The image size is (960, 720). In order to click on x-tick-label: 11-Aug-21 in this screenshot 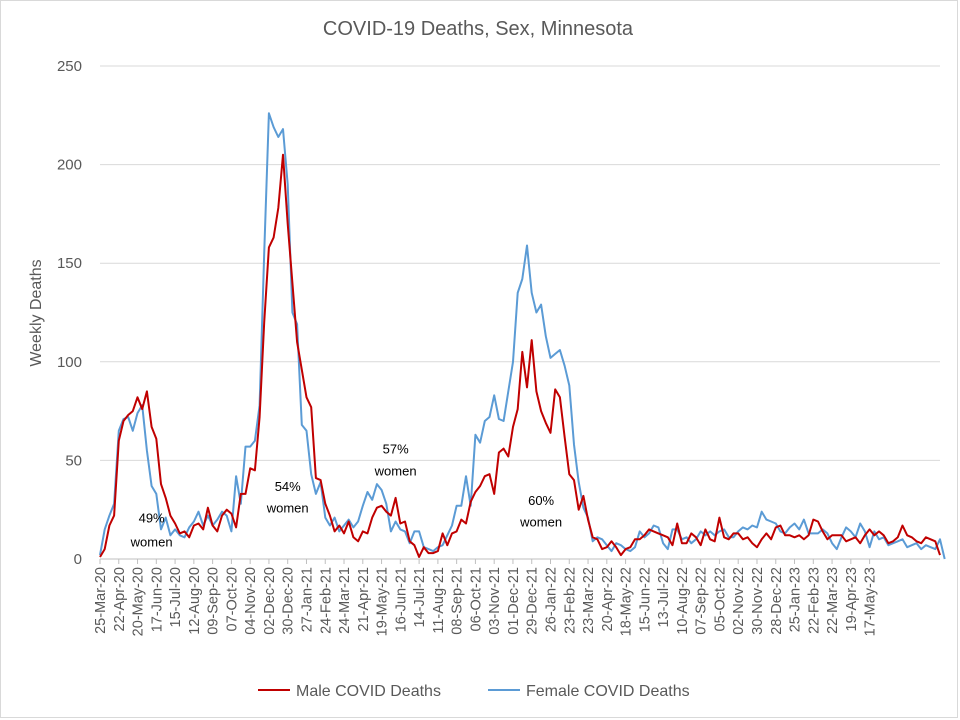, I will do `click(439, 600)`.